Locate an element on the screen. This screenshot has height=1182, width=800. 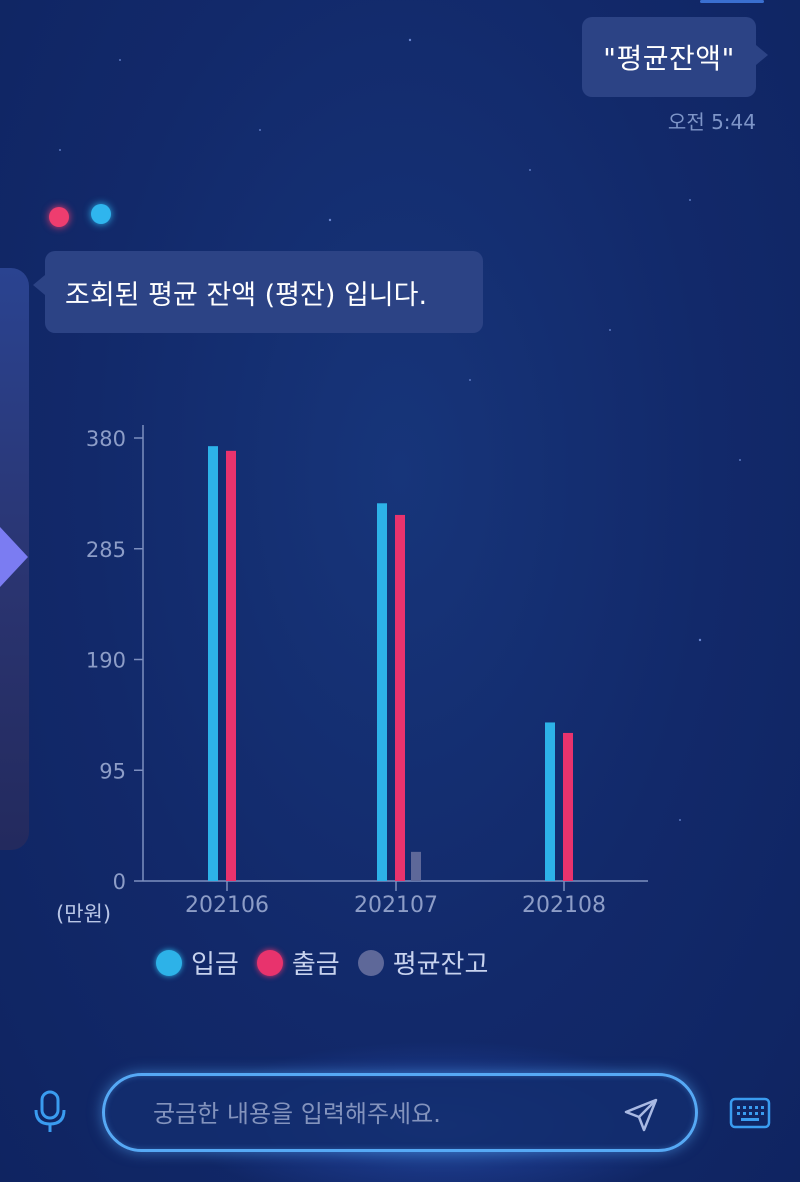
bot-indicator-red-dot is located at coordinates (59, 217).